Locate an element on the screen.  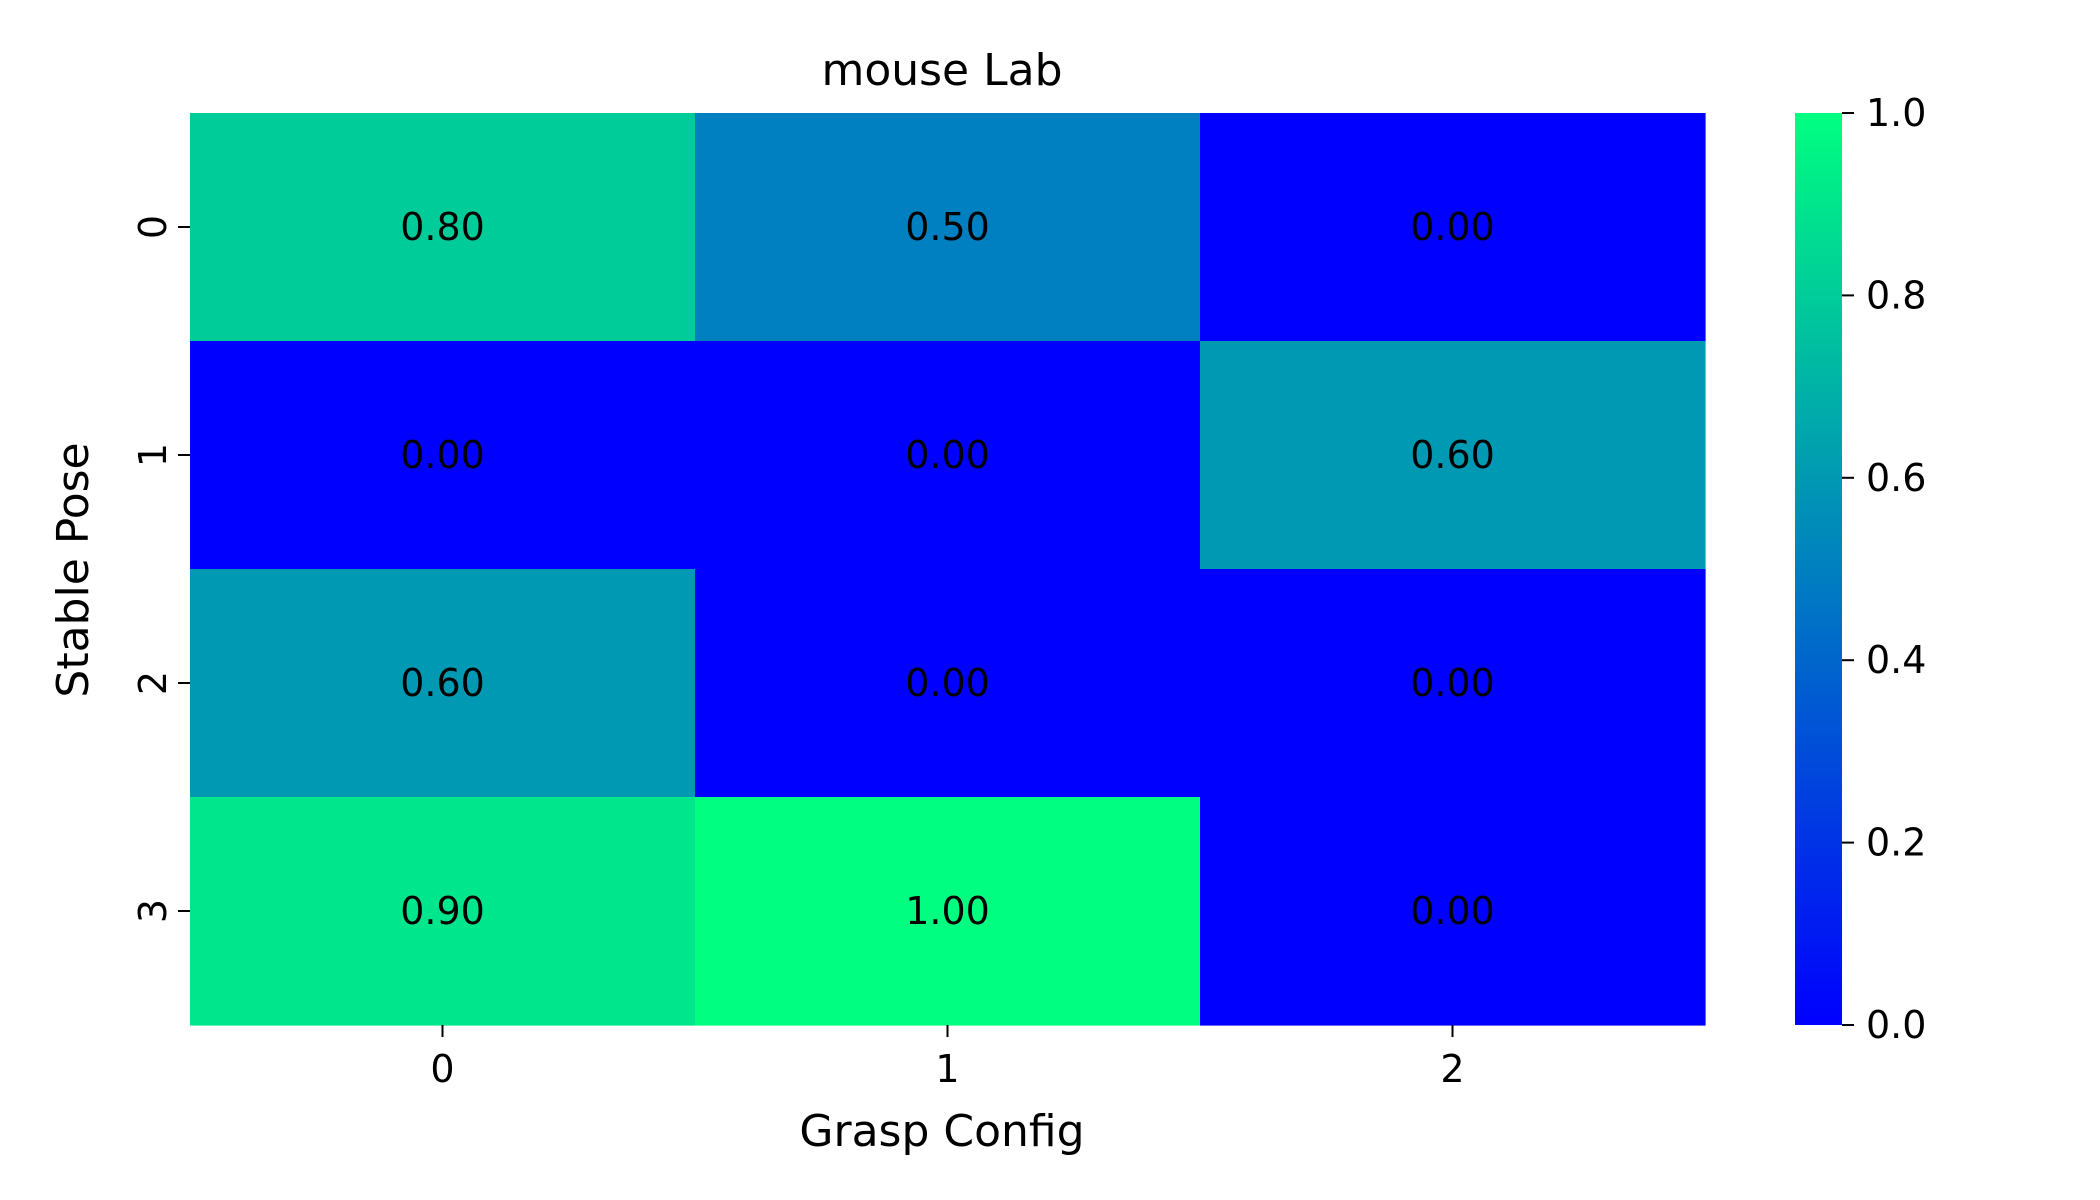
cell-value-label-r3-c0: 0.90 is located at coordinates (442, 911).